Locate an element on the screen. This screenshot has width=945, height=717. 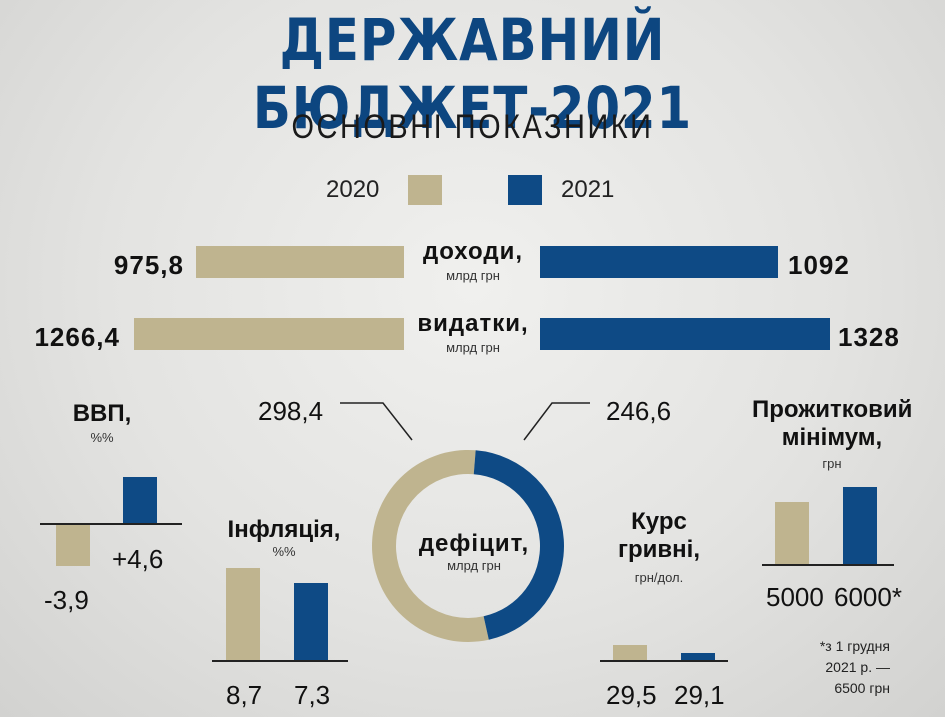
page-subtitle: ОСНОВНІ ПОКАЗНИКИ is located at coordinates (472, 127).